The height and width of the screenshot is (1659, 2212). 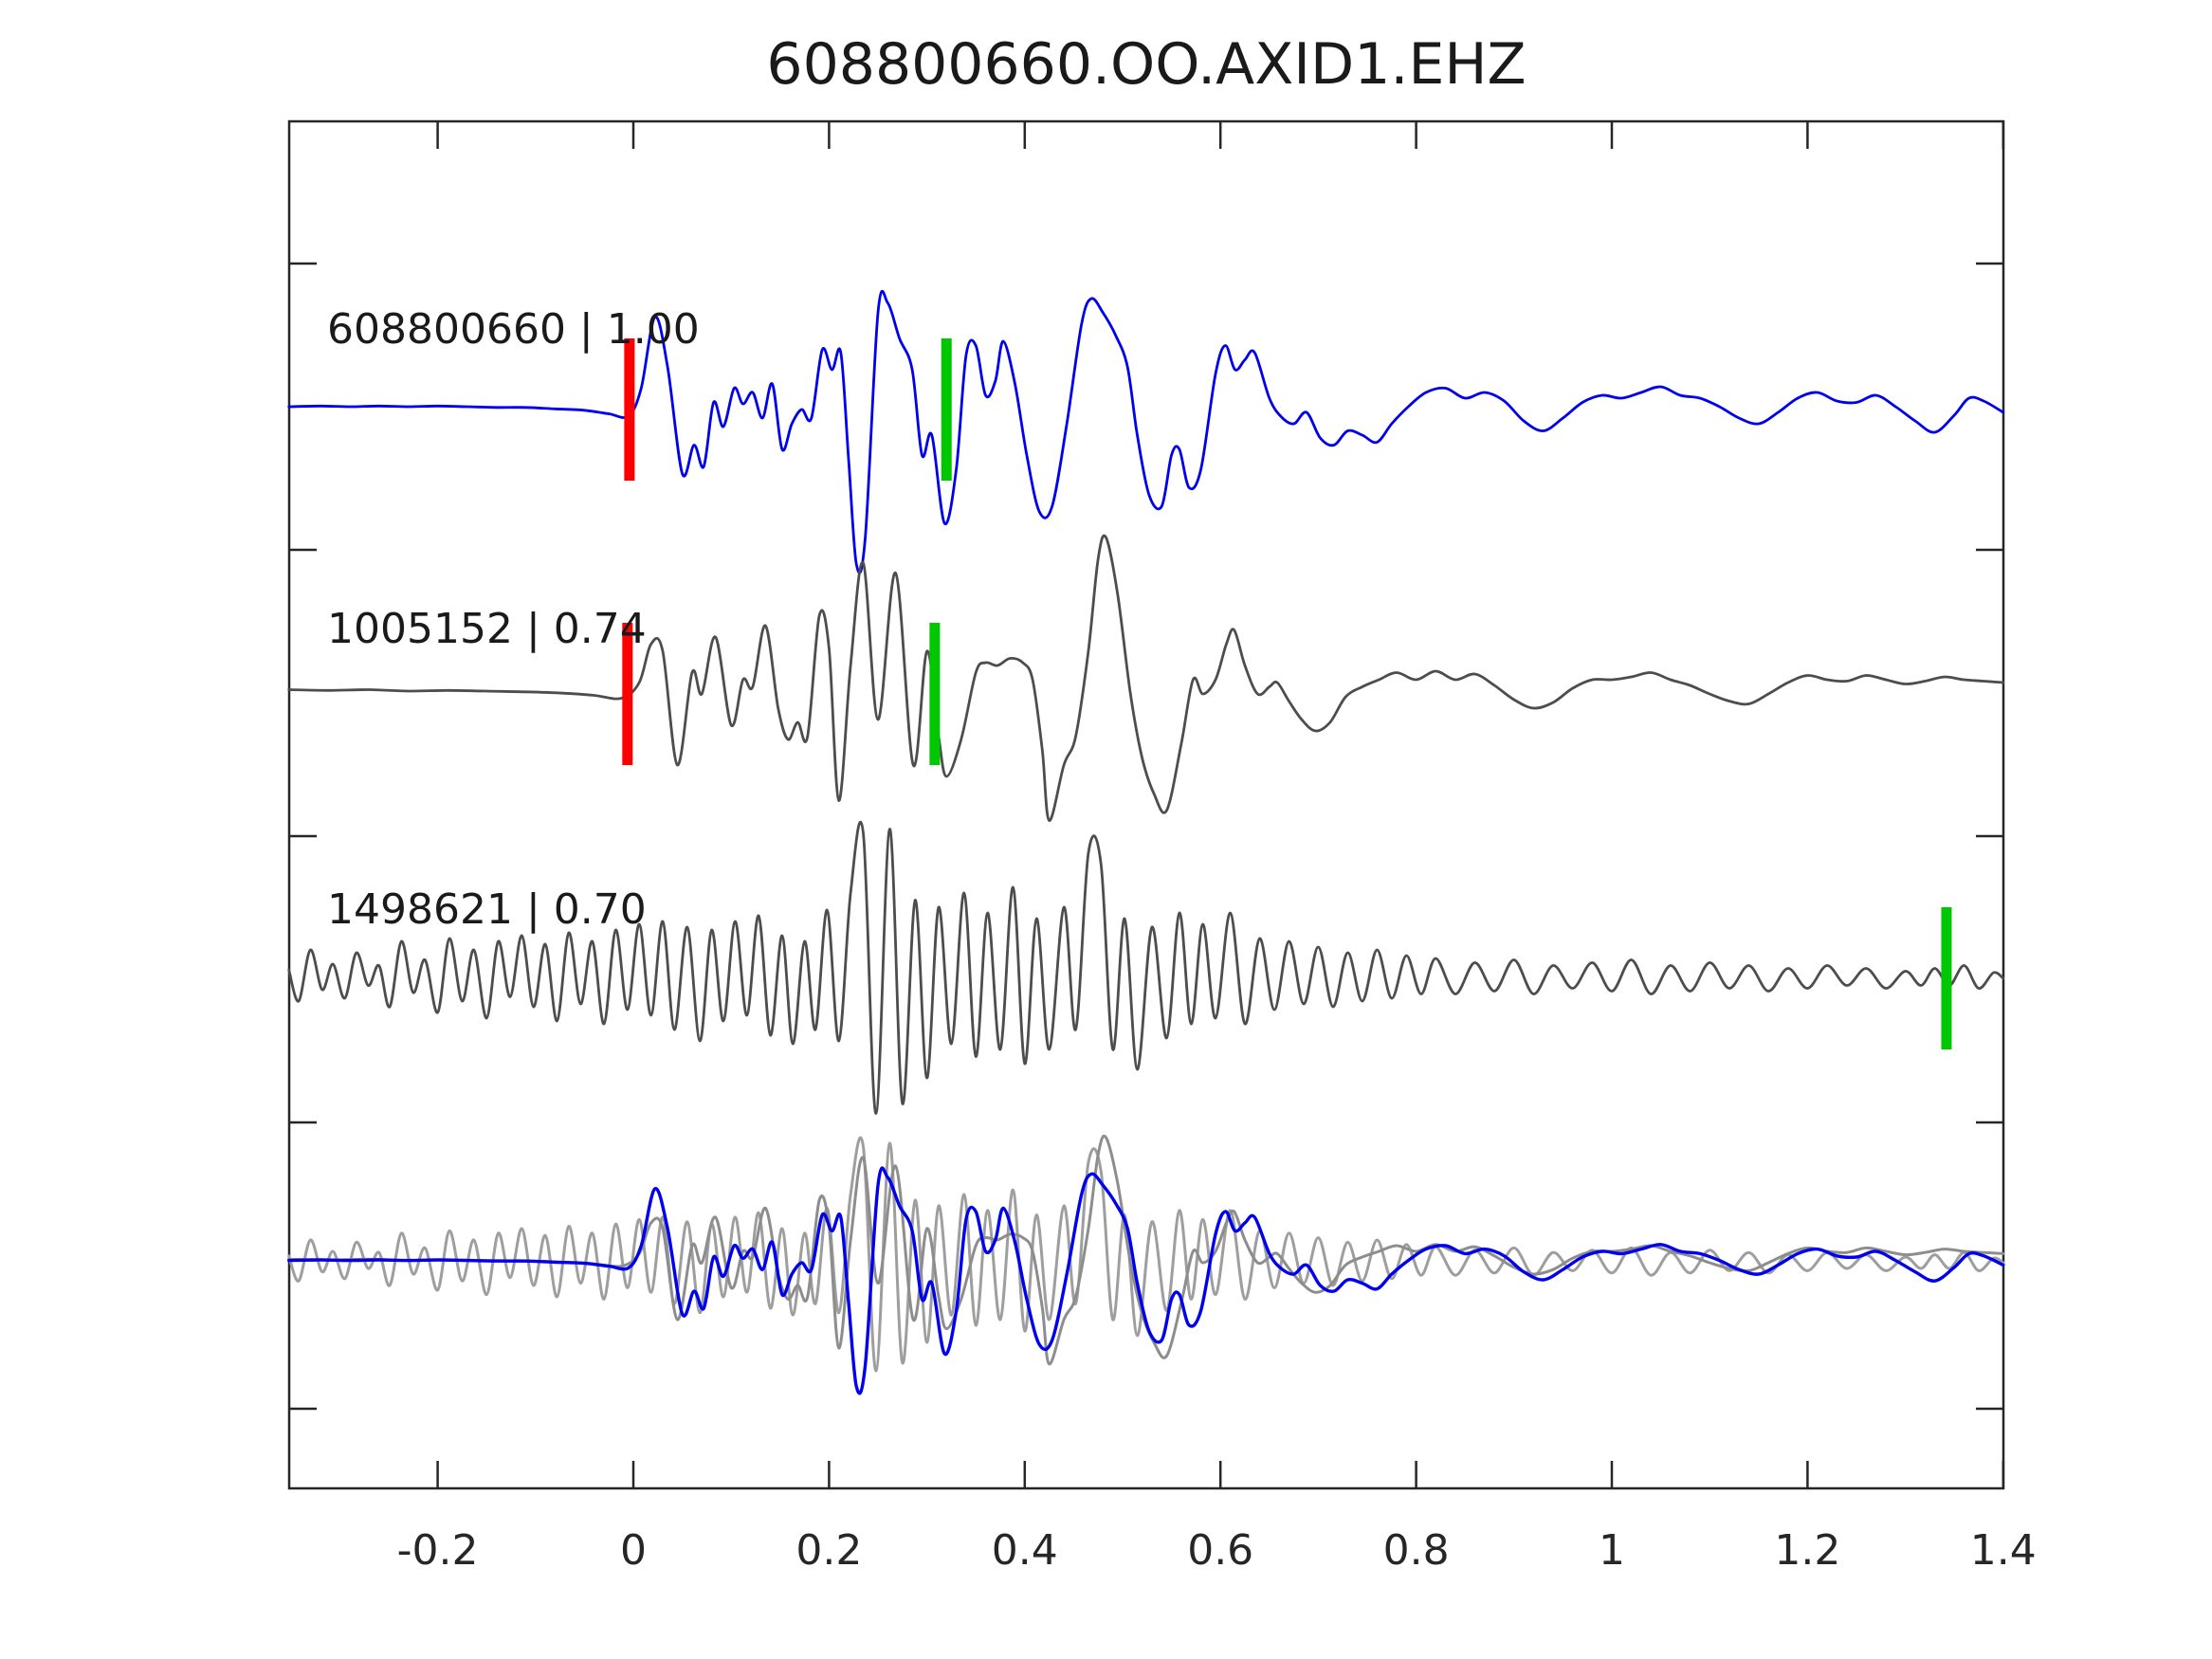 What do you see at coordinates (1612, 1550) in the screenshot?
I see `x-tick-label: 1` at bounding box center [1612, 1550].